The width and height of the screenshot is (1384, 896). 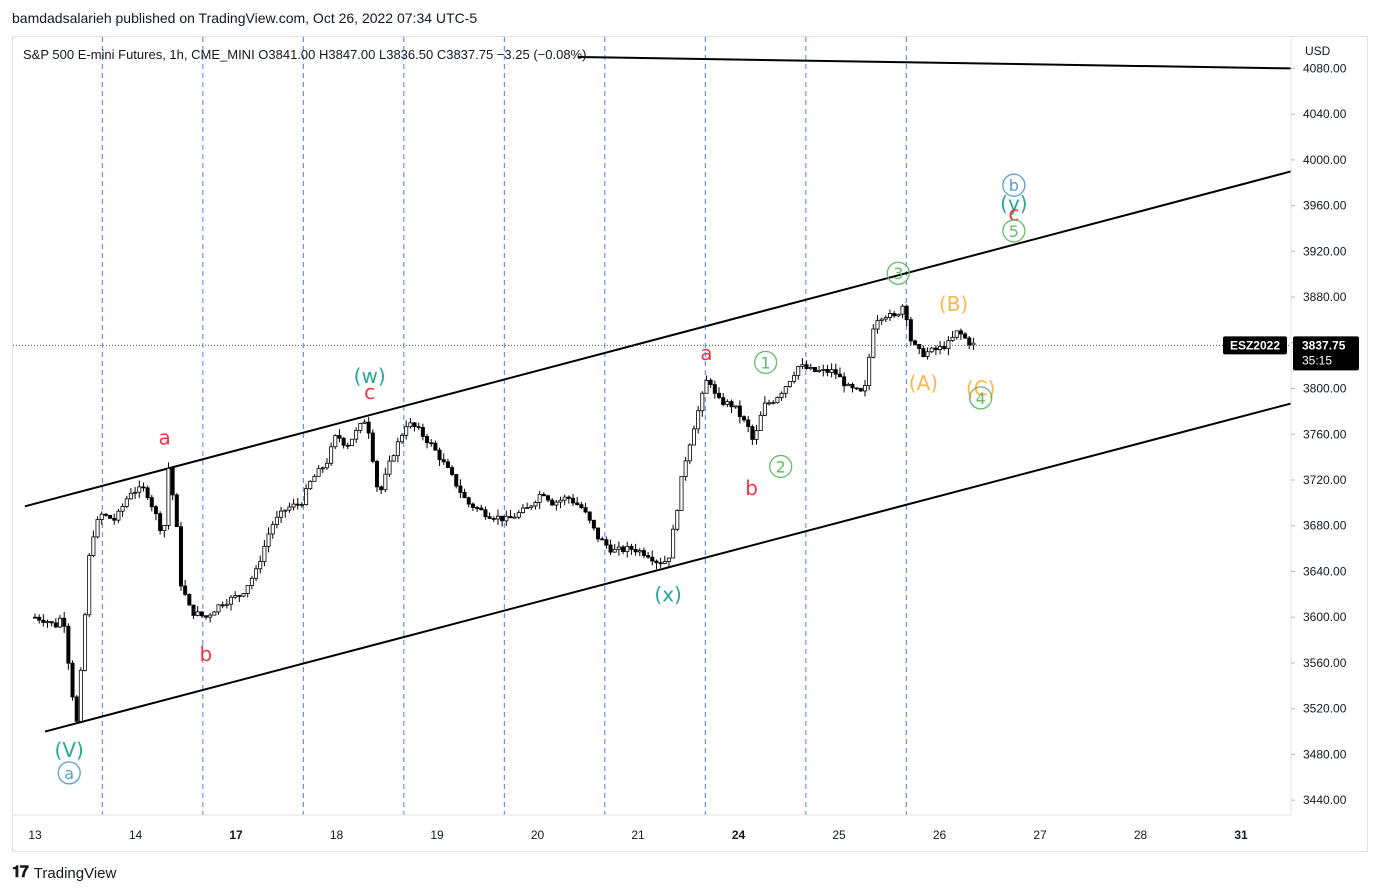 I want to click on wave-label: (B), so click(x=953, y=304).